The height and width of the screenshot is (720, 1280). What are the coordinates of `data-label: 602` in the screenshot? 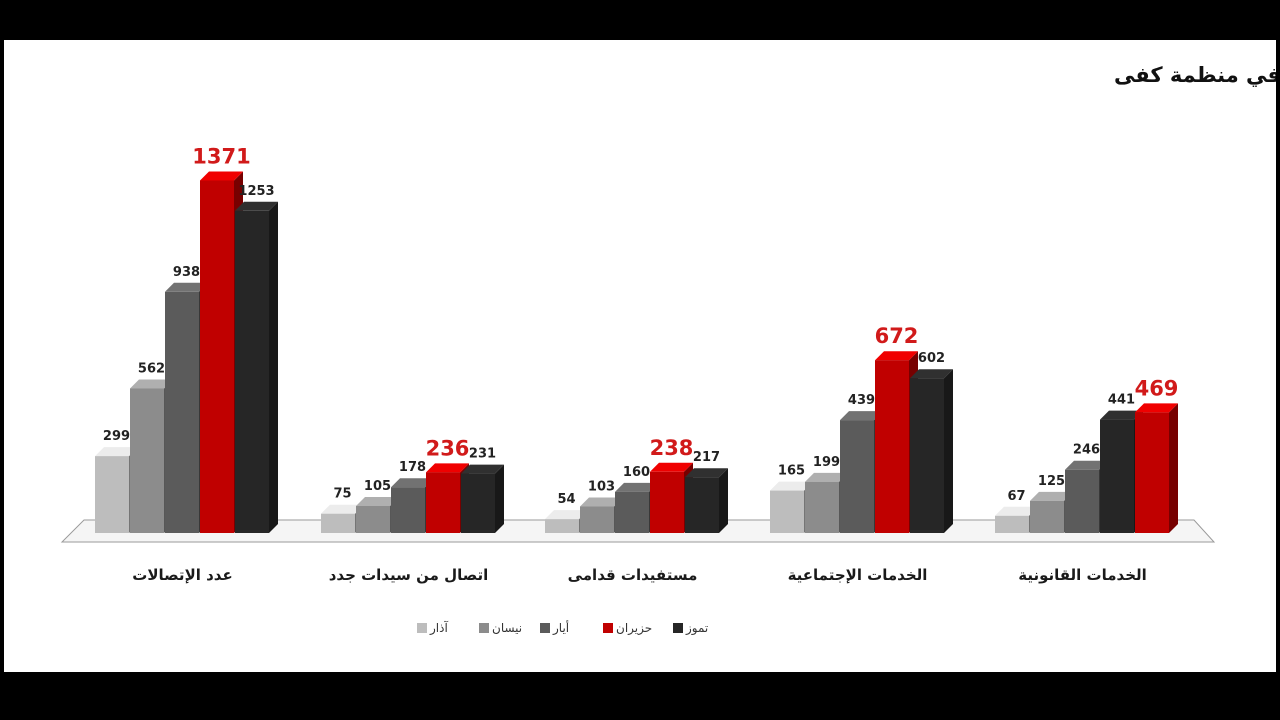 It's located at (931, 358).